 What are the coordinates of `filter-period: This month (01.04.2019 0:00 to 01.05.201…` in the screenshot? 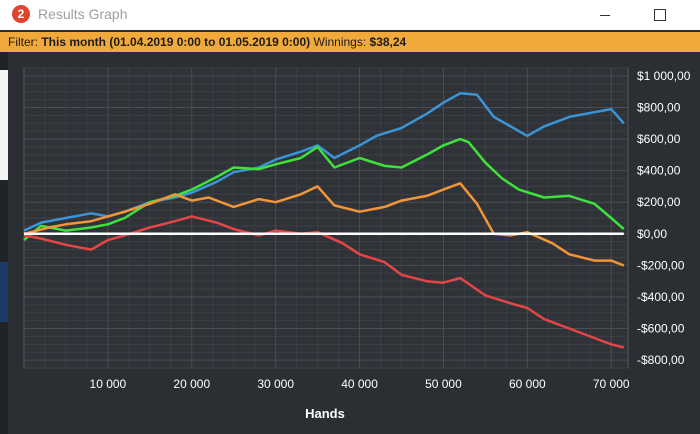 It's located at (176, 42).